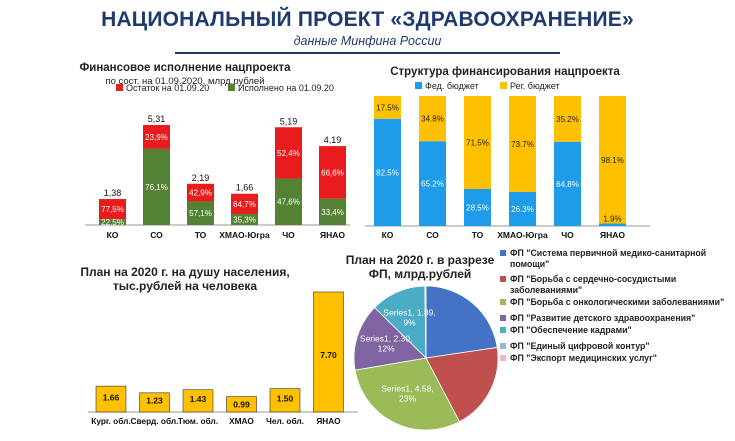  What do you see at coordinates (420, 274) in the screenshot?
I see `pie-title-line-2: ФП, млрд.рублей` at bounding box center [420, 274].